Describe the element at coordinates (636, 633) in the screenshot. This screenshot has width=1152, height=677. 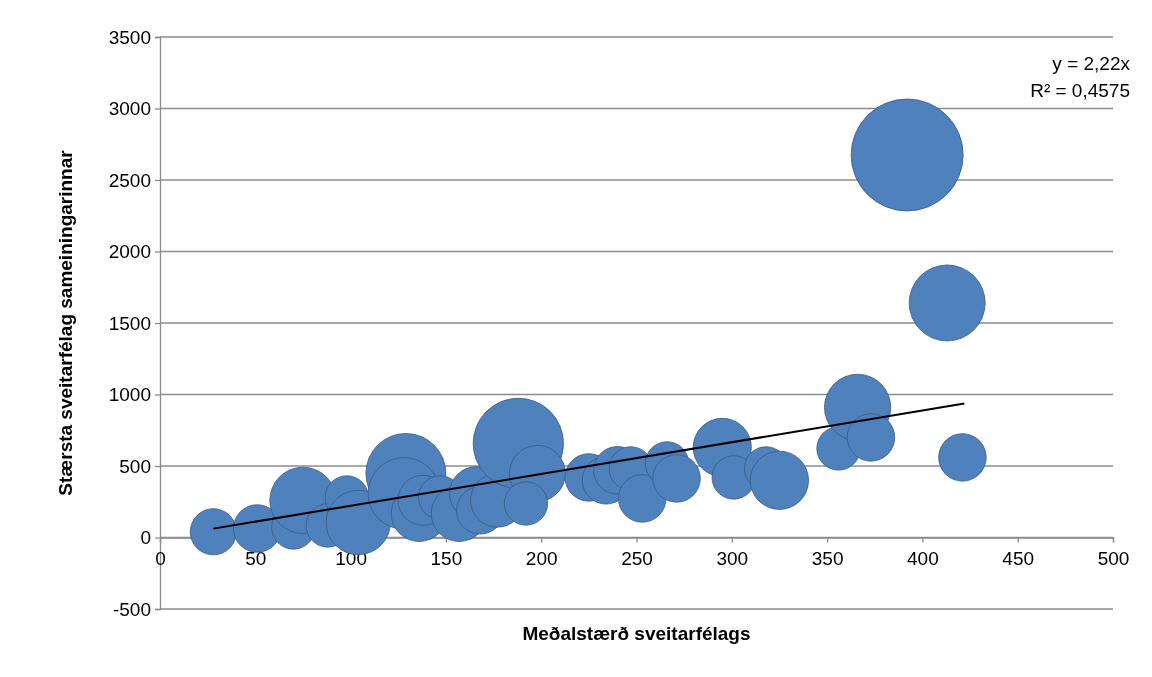
I see `x-axis-title: Meðalstærð sveitarfélags` at that location.